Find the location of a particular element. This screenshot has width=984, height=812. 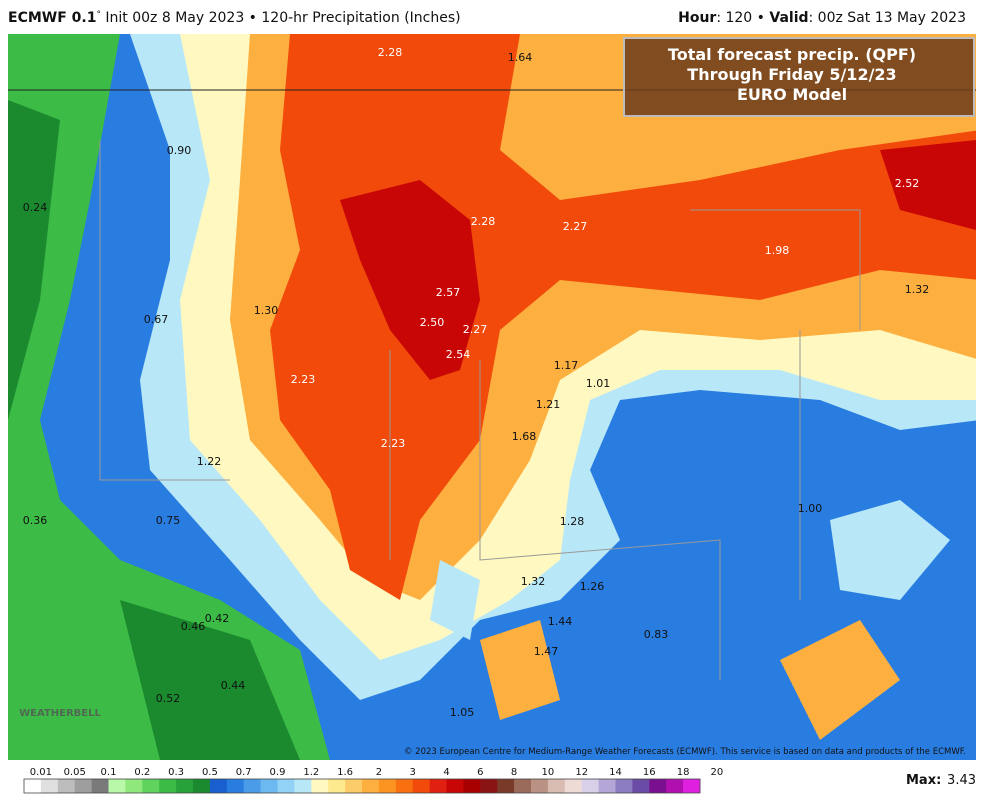

header-right: Hour: 120 • Valid: 00z Sat 13 May 2023 is located at coordinates (822, 18).